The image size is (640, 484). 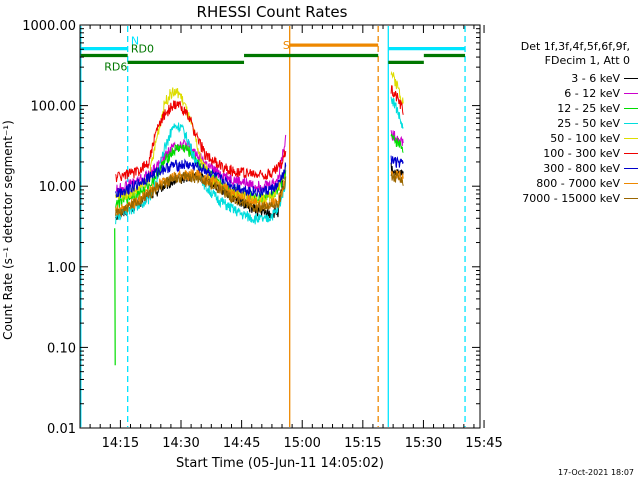 I want to click on legend-entry: 3 - 6 keV, so click(x=604, y=78).